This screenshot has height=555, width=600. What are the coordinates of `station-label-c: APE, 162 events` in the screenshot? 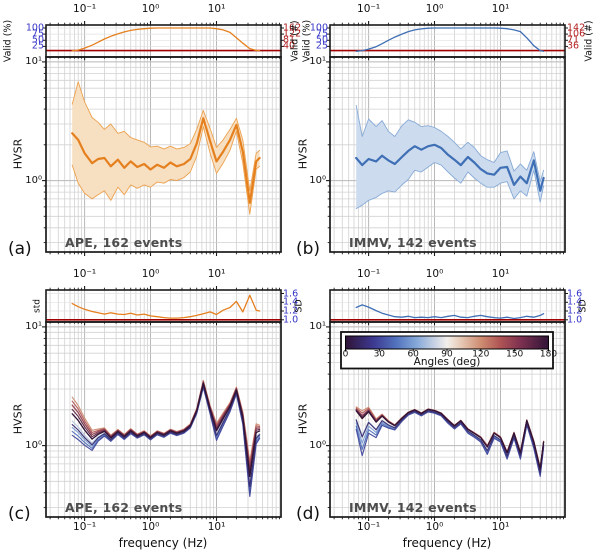 It's located at (124, 507).